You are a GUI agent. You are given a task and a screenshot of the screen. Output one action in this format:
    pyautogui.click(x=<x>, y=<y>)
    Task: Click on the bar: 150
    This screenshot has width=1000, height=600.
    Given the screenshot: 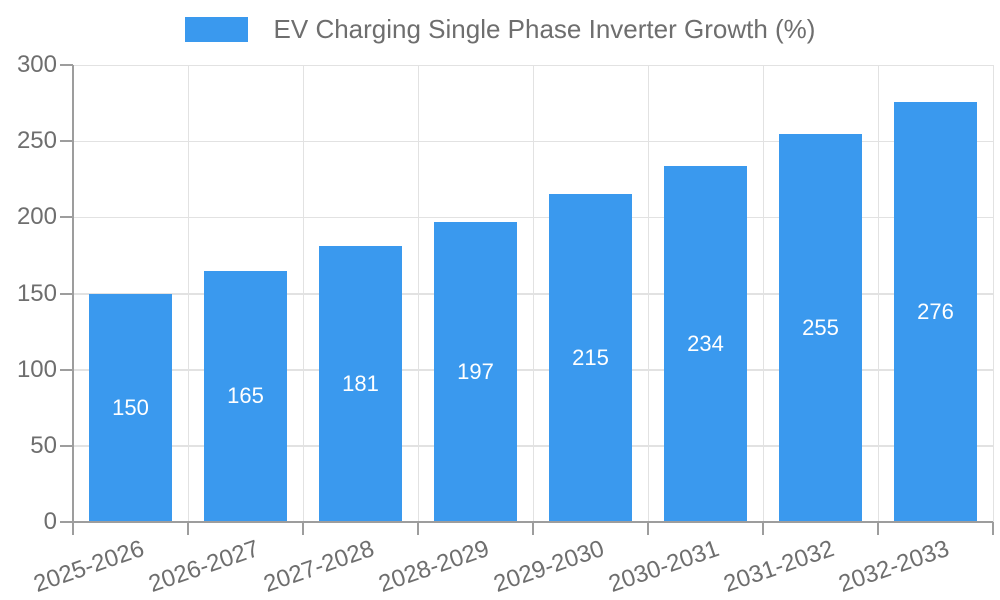 What is the action you would take?
    pyautogui.click(x=130, y=407)
    